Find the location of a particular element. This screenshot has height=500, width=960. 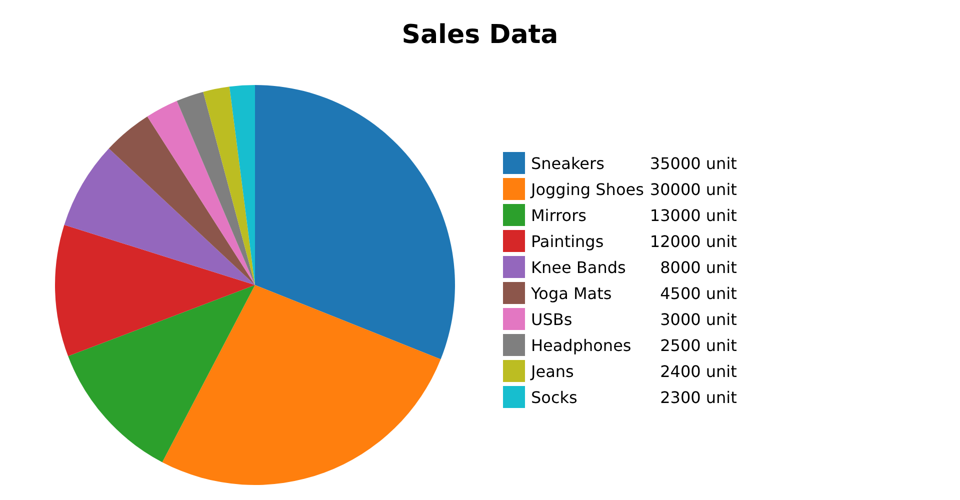

legend-label: USBs is located at coordinates (552, 319).